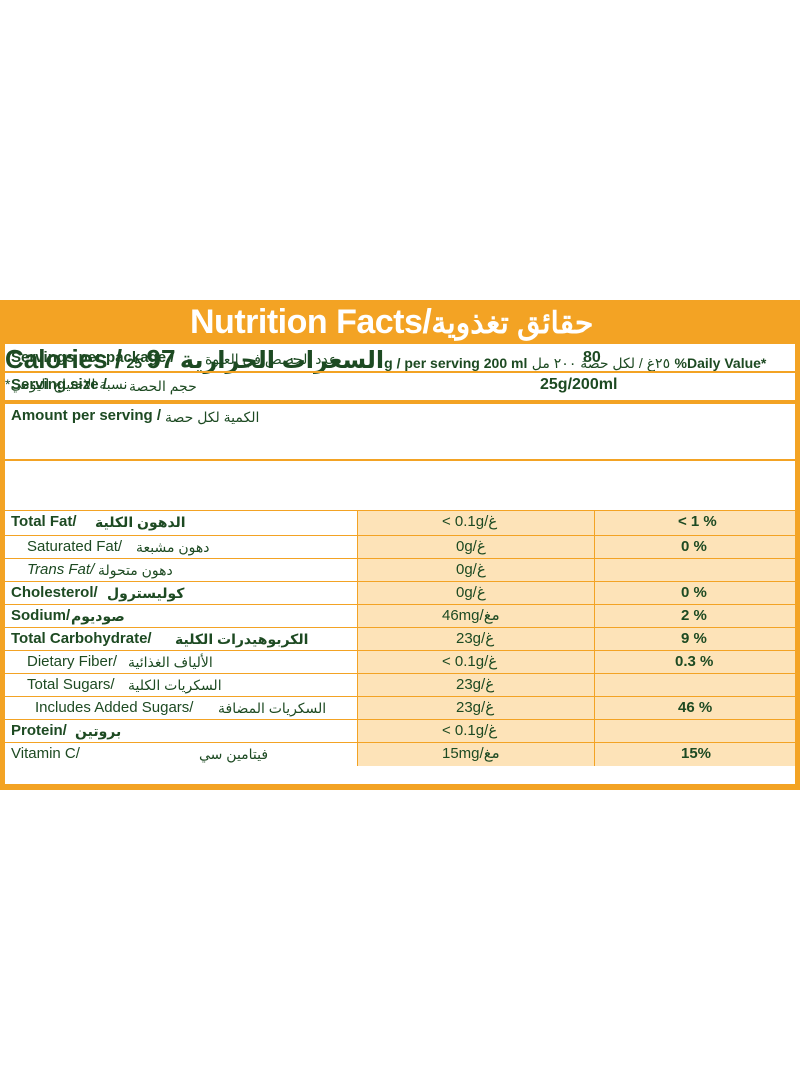 This screenshot has width=800, height=1091. What do you see at coordinates (695, 707) in the screenshot?
I see `nutrient-dv: 46 %` at bounding box center [695, 707].